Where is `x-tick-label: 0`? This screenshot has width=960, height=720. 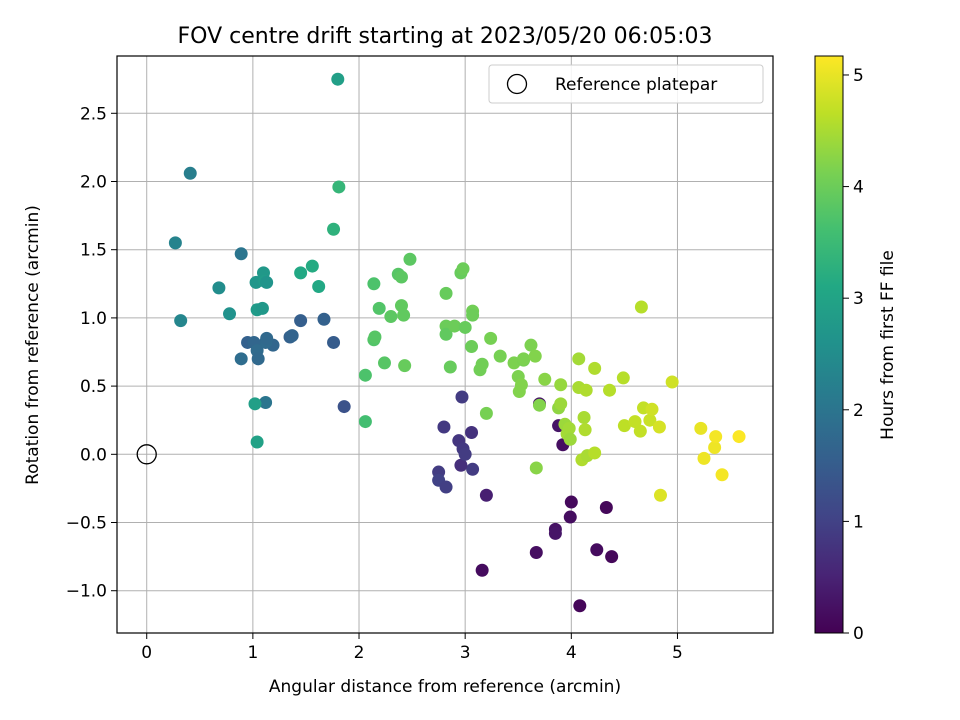 x-tick-label: 0 is located at coordinates (146, 653).